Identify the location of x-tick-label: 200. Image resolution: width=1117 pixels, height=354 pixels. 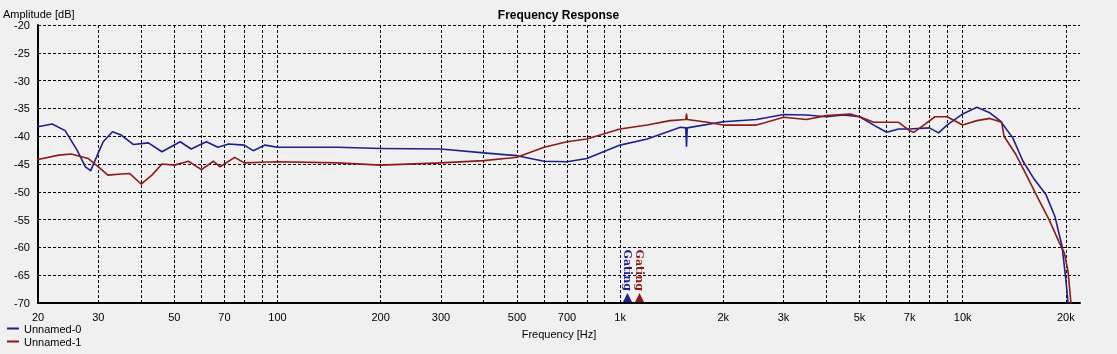
(380, 316).